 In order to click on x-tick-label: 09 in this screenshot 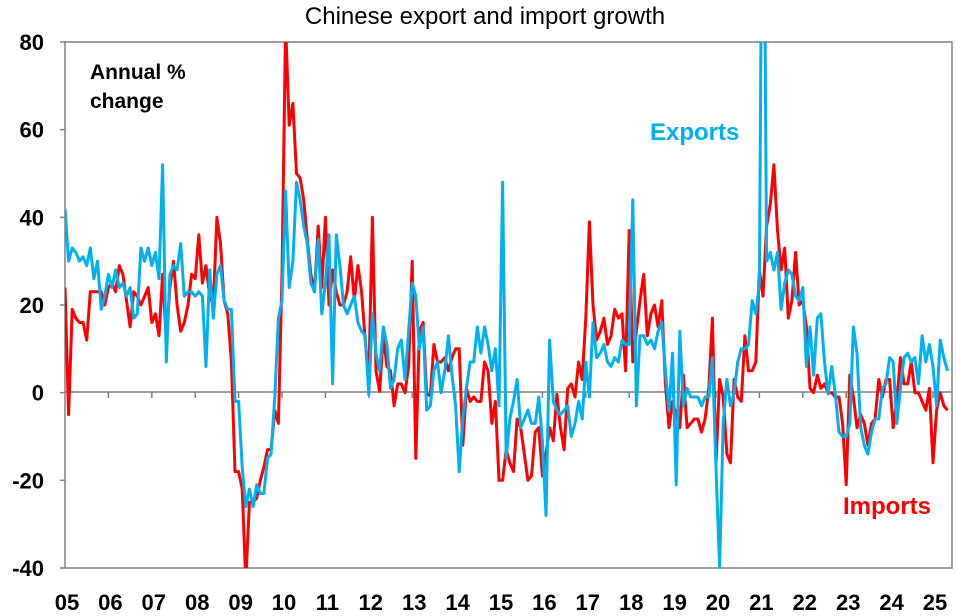, I will do `click(240, 602)`.